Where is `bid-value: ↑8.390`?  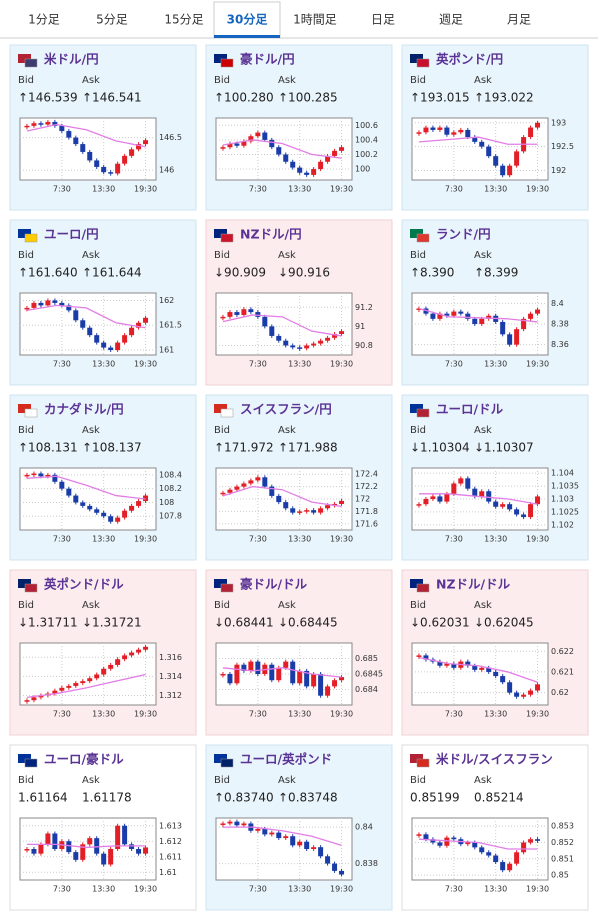 bid-value: ↑8.390 is located at coordinates (432, 273).